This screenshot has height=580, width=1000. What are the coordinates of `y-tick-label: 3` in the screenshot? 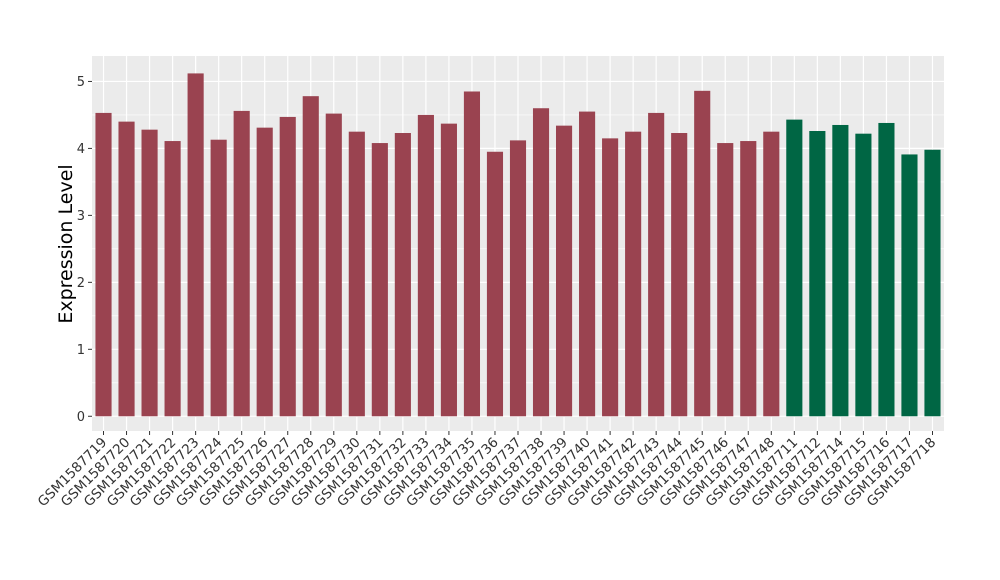 It's located at (81, 216).